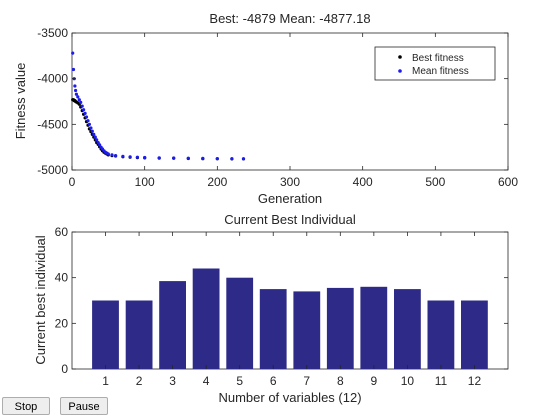  What do you see at coordinates (435, 182) in the screenshot?
I see `x-tick-label: 500` at bounding box center [435, 182].